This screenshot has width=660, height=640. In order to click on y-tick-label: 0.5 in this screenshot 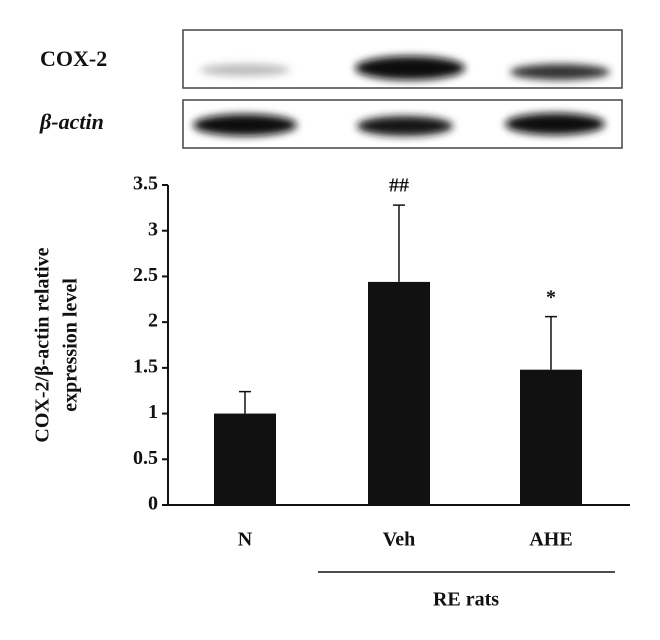, I will do `click(145, 458)`.